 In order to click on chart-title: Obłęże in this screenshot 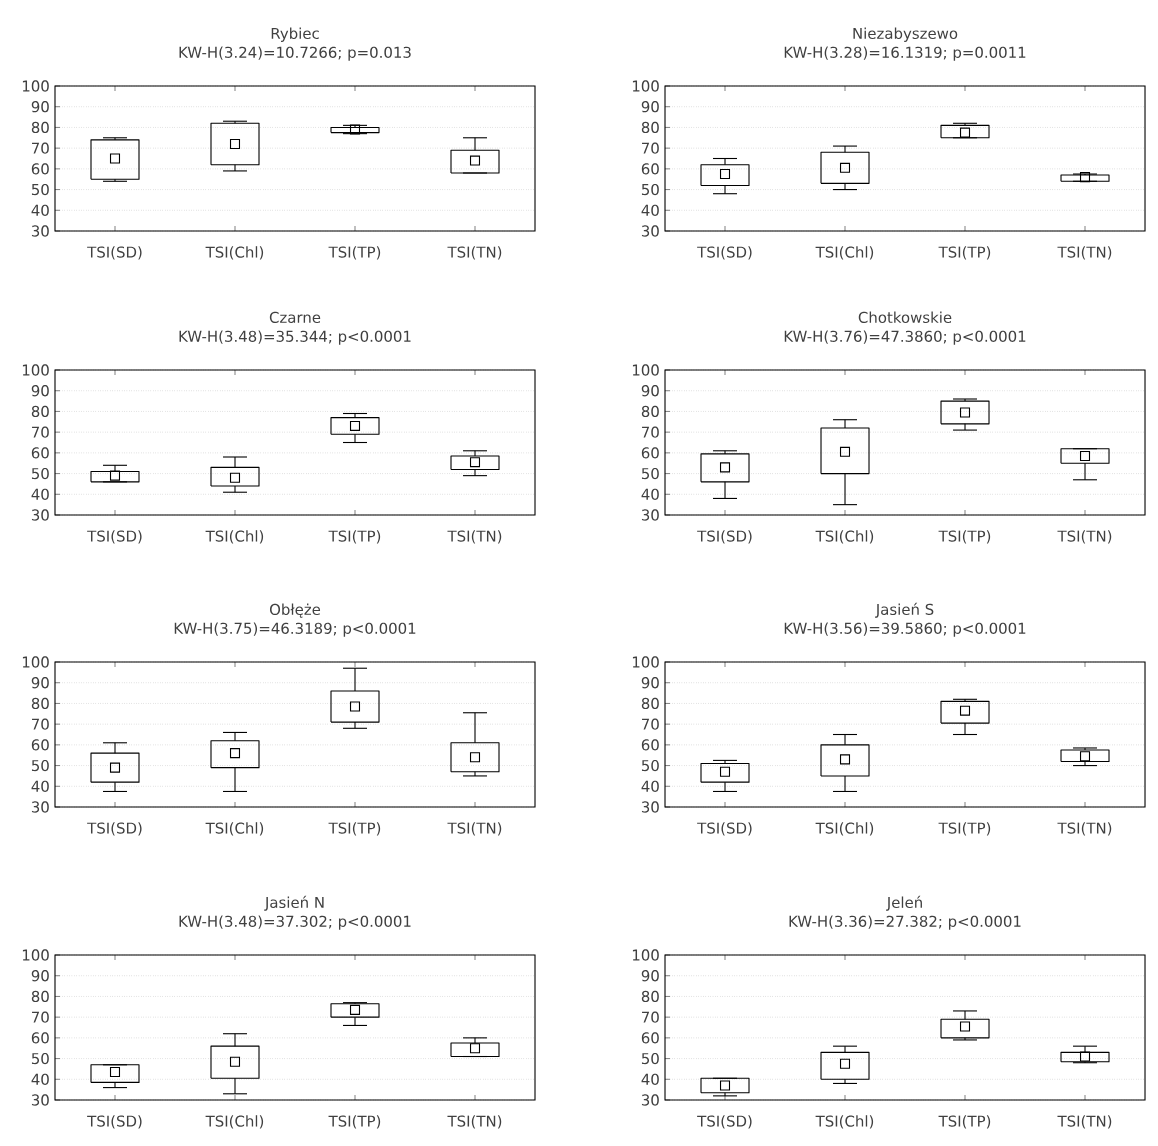, I will do `click(295, 610)`.